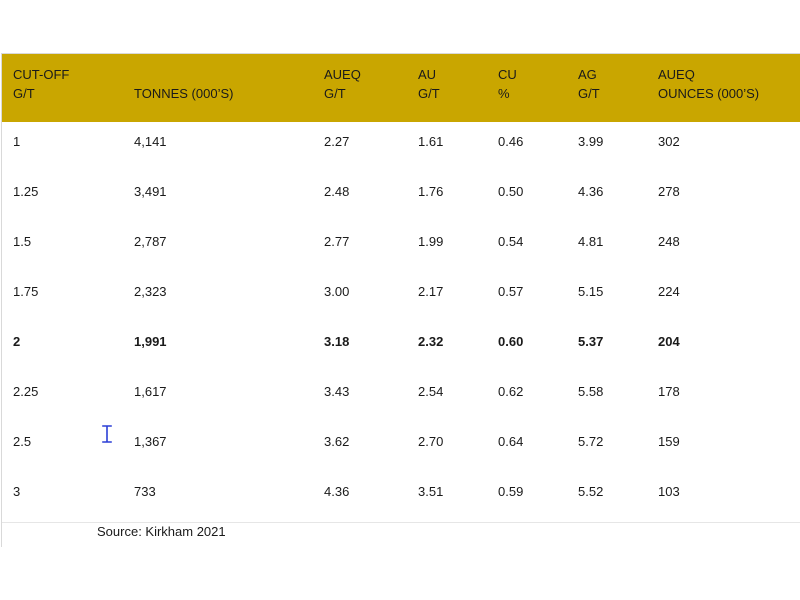 The height and width of the screenshot is (600, 800). I want to click on cell-au-gt: 3.51, so click(431, 491).